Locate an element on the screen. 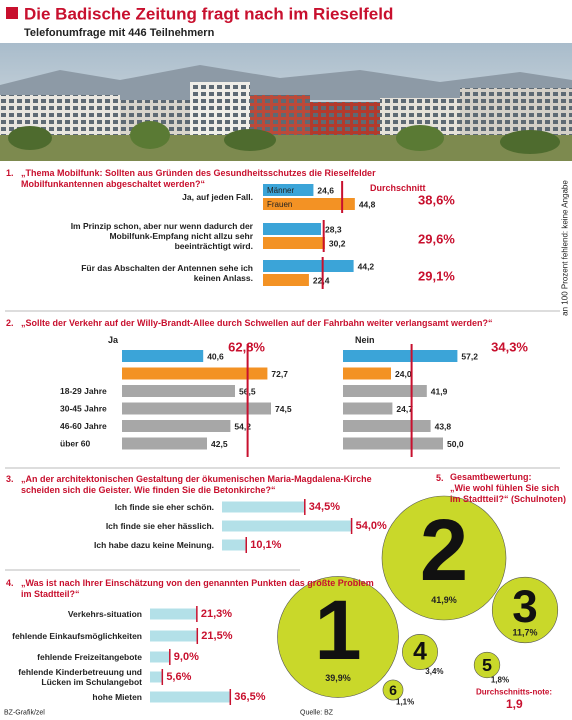  value-label: 43,8 is located at coordinates (443, 427).